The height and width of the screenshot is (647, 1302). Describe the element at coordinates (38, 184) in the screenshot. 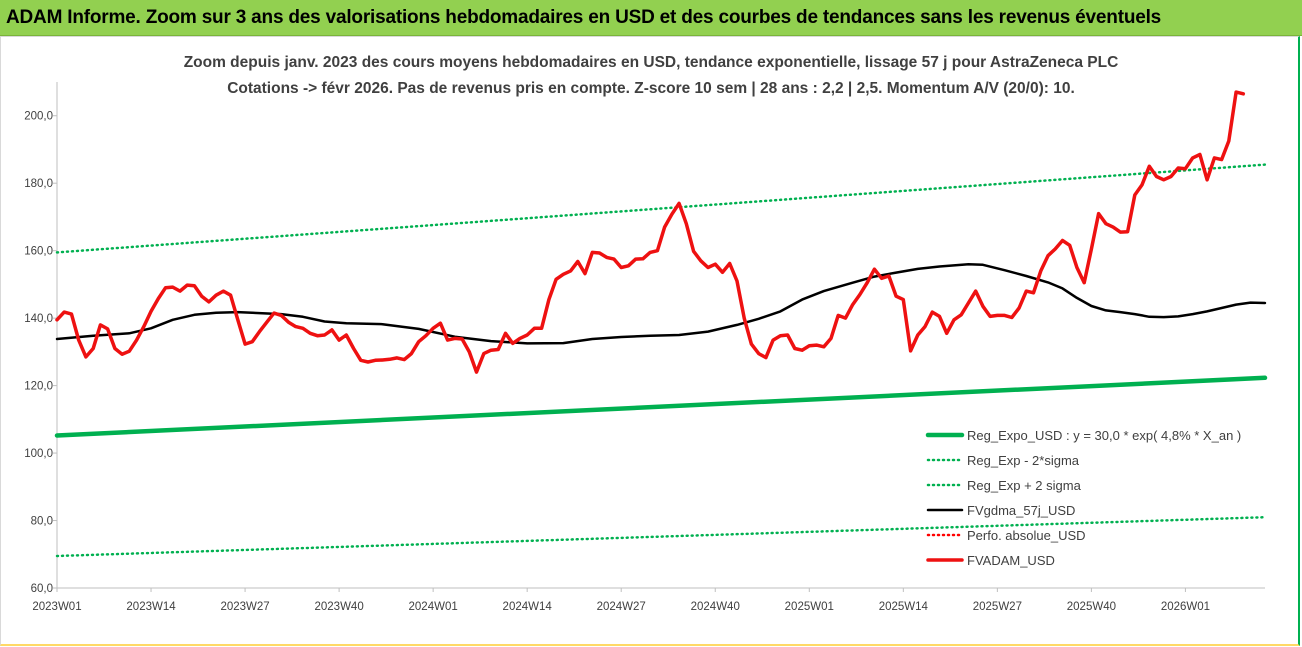

I see `y-tick-label: 180,0` at that location.